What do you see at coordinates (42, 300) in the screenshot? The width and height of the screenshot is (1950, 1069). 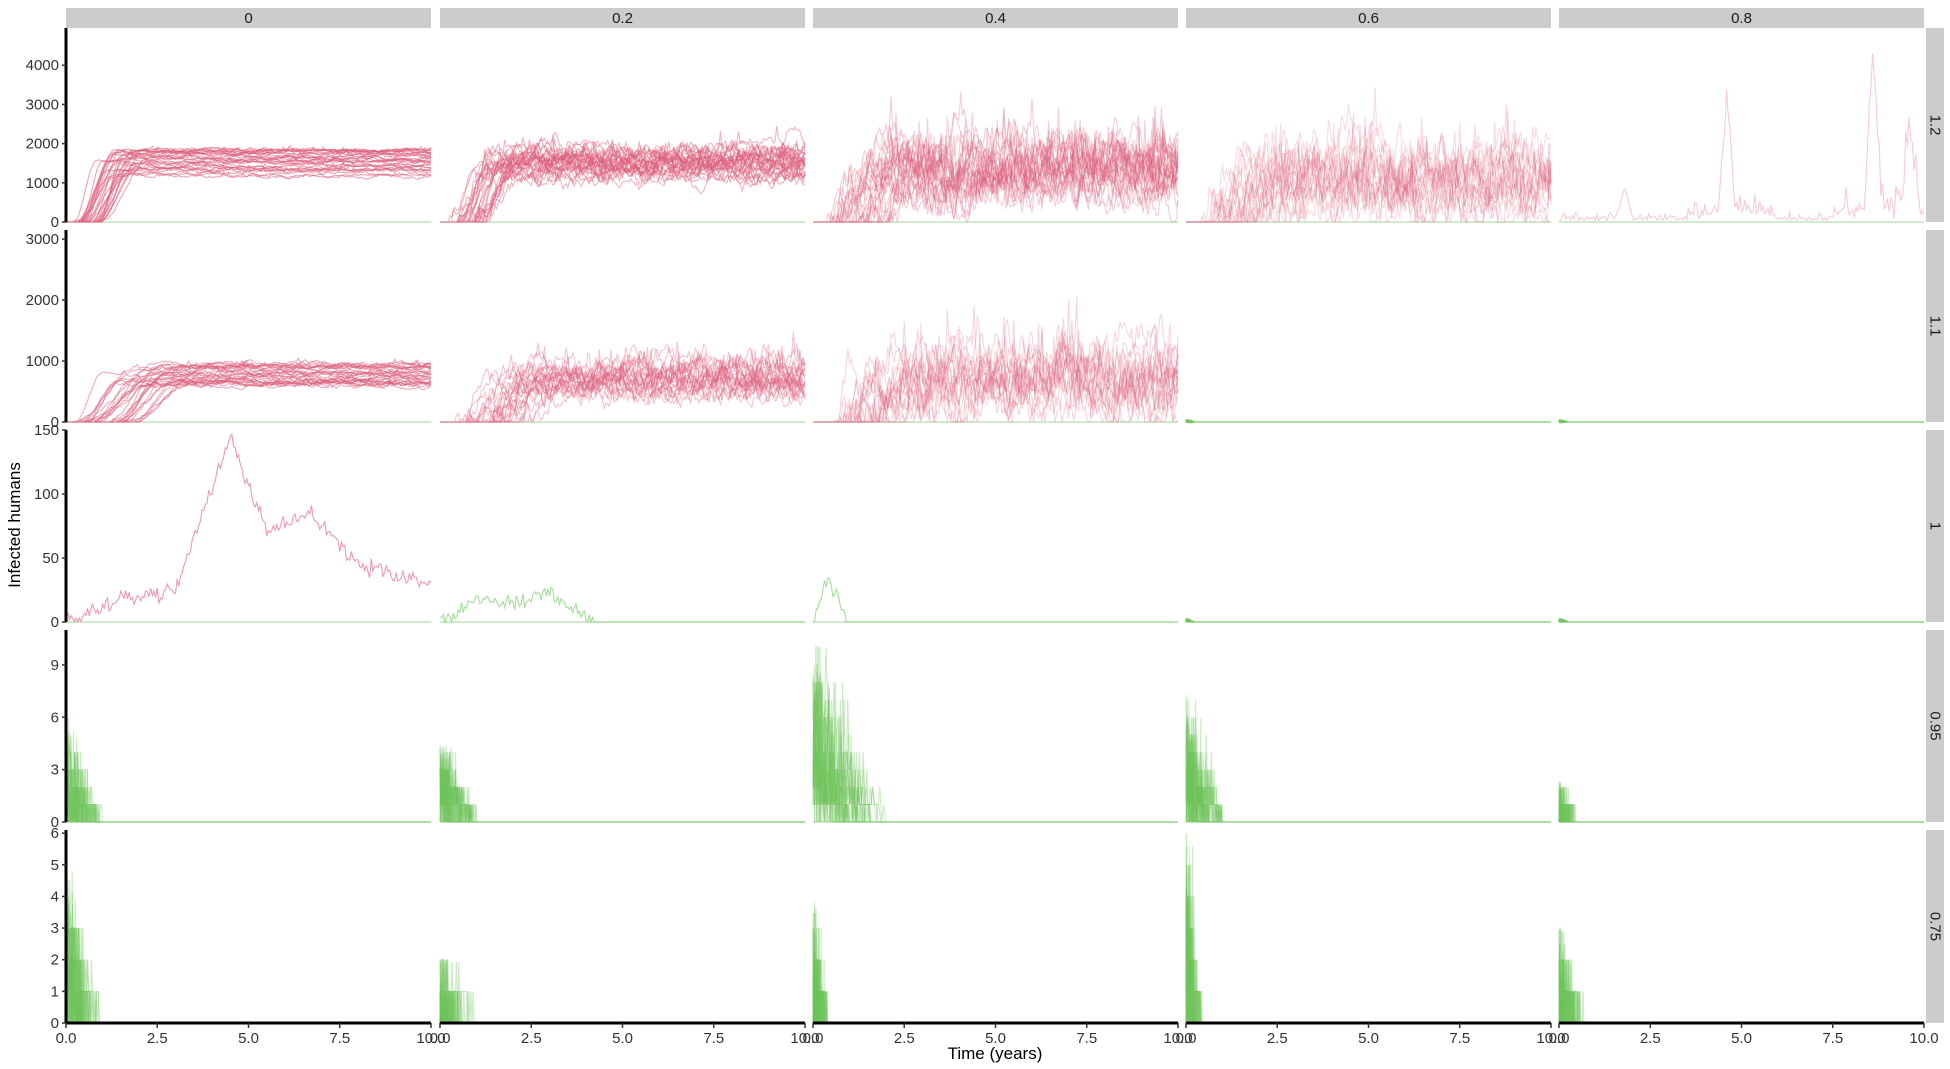 I see `y-tick-label: 2000` at bounding box center [42, 300].